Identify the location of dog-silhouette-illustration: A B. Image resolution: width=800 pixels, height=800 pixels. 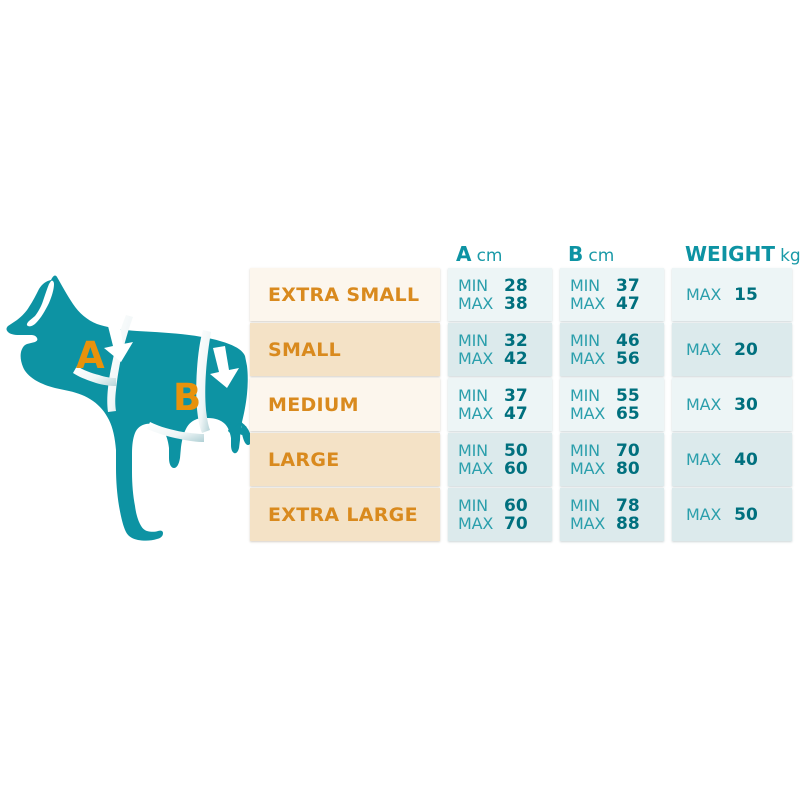
(142, 404).